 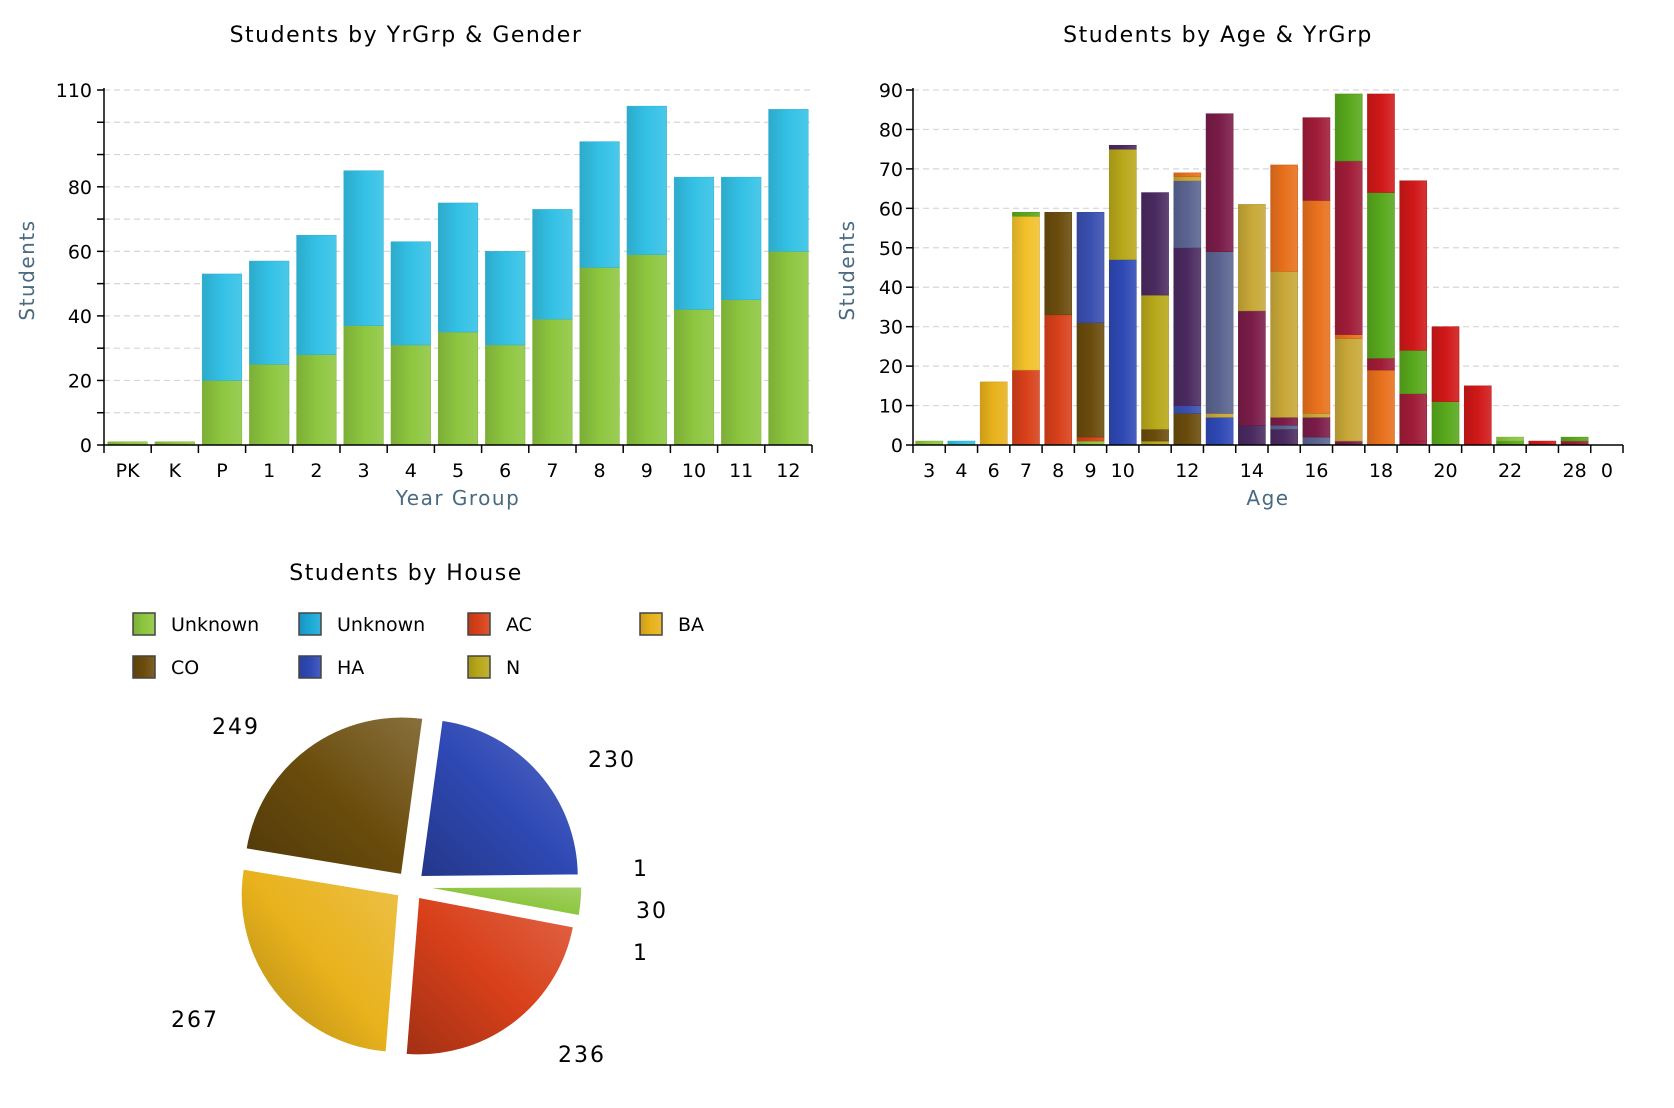 I want to click on legend-item: N, so click(x=493, y=667).